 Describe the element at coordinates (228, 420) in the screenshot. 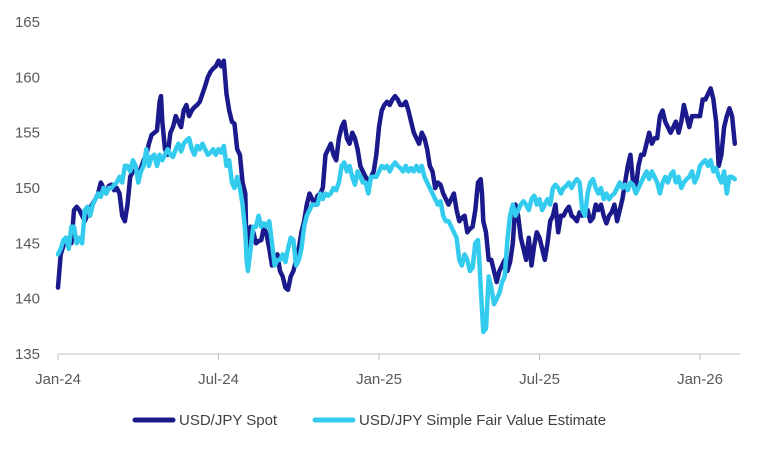

I see `legend-label-spot: USD/JPY Spot` at that location.